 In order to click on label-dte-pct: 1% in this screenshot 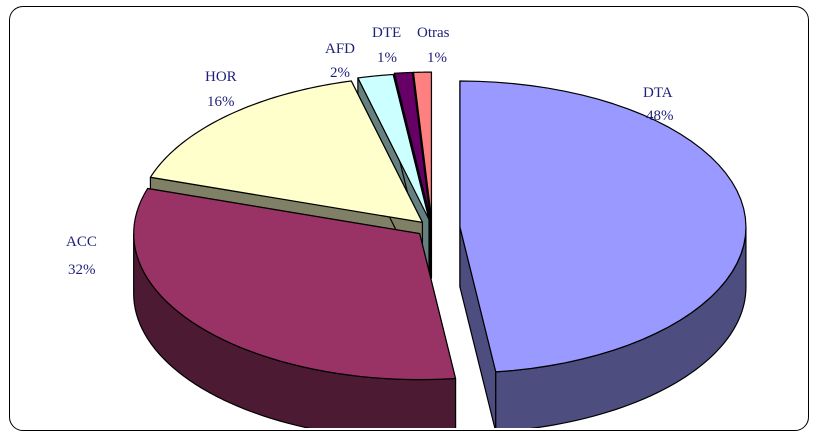, I will do `click(387, 58)`.